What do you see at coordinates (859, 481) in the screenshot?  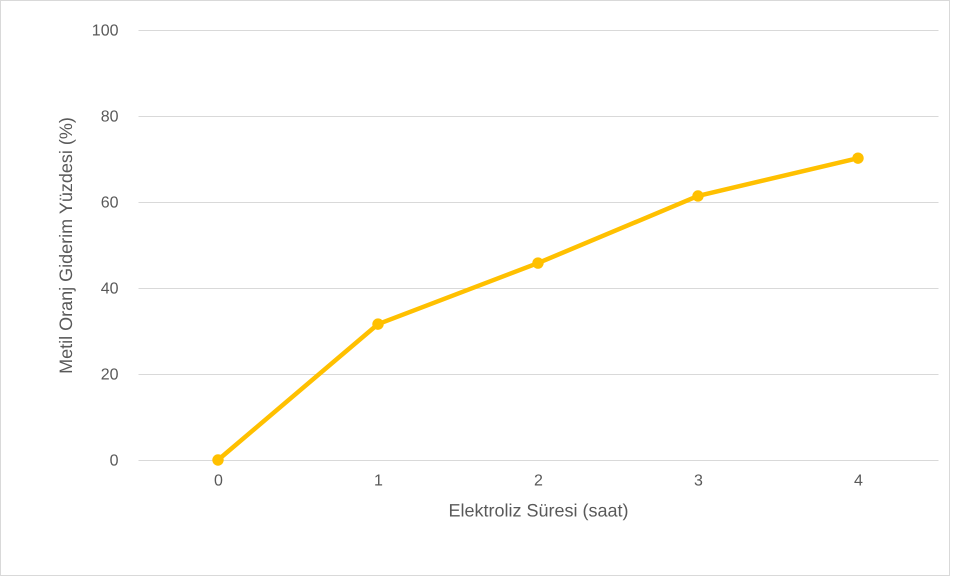 I see `x-tick-label: 4` at bounding box center [859, 481].